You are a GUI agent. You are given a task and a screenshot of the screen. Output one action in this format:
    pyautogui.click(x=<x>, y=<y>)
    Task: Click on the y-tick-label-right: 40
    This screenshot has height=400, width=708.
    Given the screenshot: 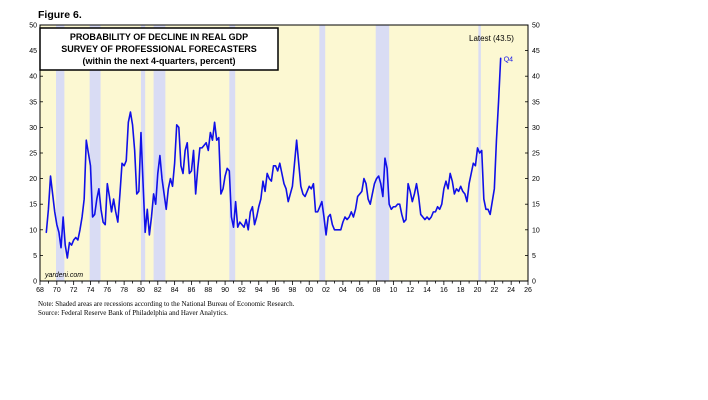 What is the action you would take?
    pyautogui.click(x=536, y=77)
    